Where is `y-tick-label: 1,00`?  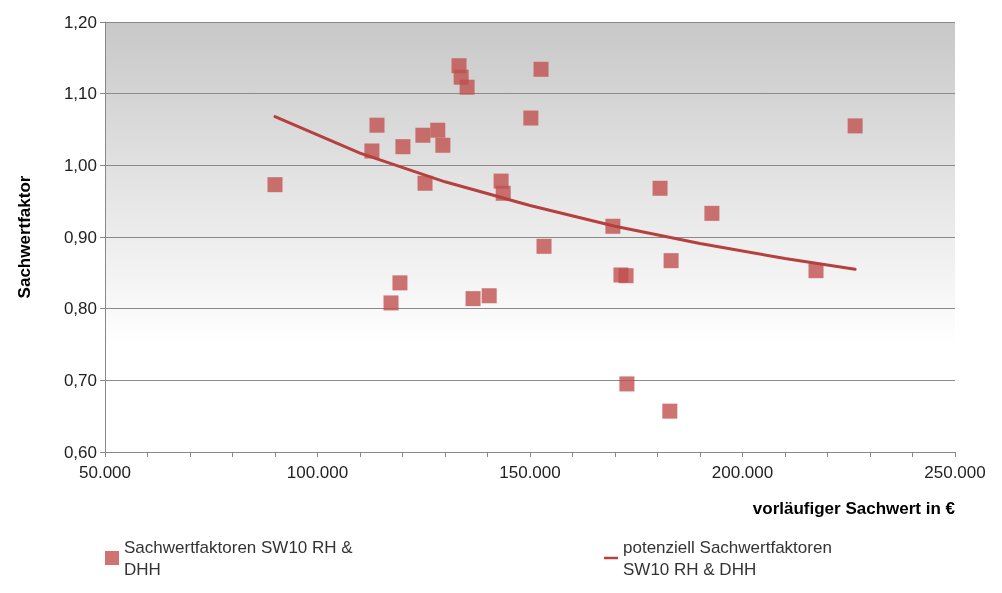
y-tick-label: 1,00 is located at coordinates (80, 165).